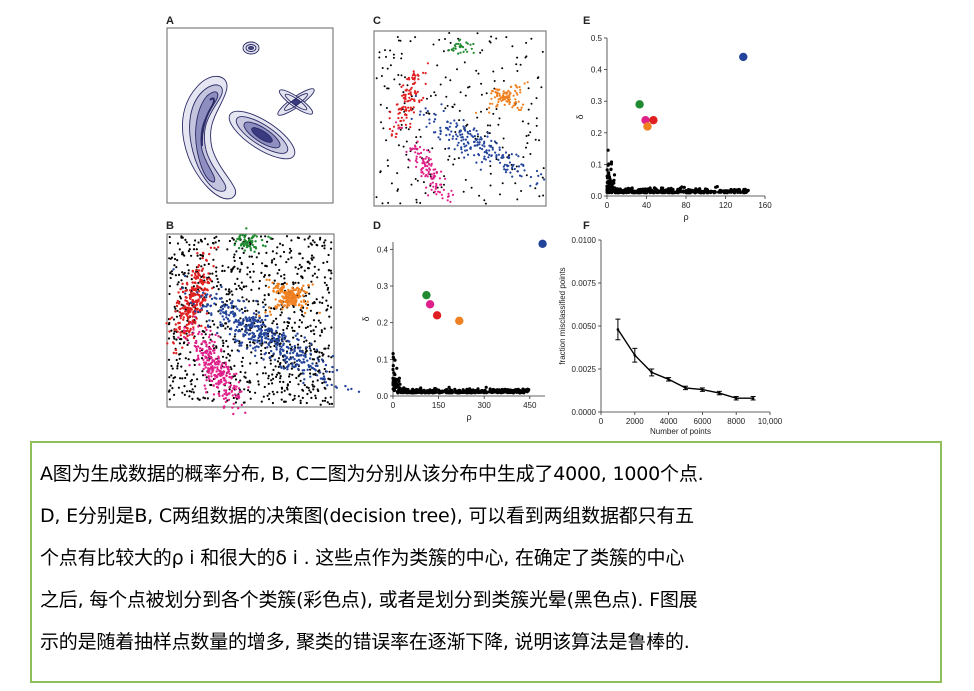 This screenshot has width=974, height=691. Describe the element at coordinates (669, 421) in the screenshot. I see `x-tick-label: 4000` at that location.